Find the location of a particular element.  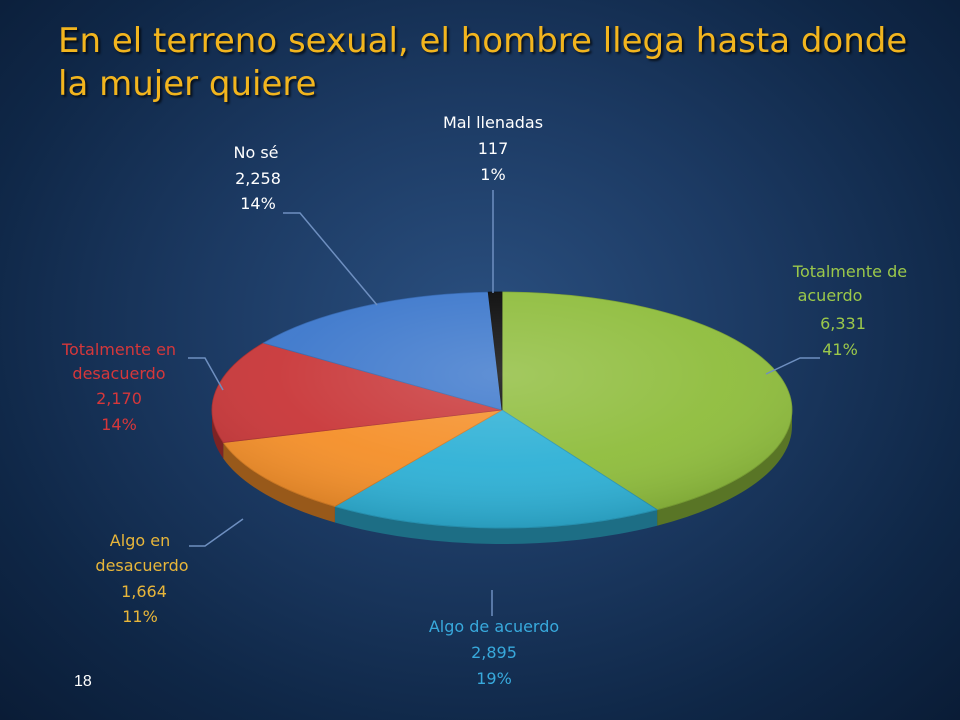

data-label-percent-no-se: 14% is located at coordinates (258, 203).